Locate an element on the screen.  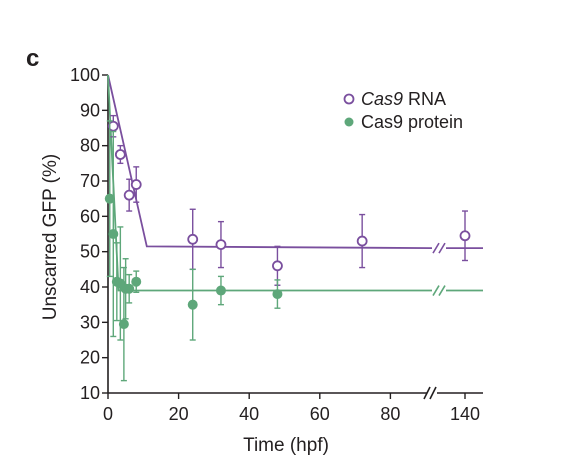
x-tick-label: 60 is located at coordinates (320, 414).